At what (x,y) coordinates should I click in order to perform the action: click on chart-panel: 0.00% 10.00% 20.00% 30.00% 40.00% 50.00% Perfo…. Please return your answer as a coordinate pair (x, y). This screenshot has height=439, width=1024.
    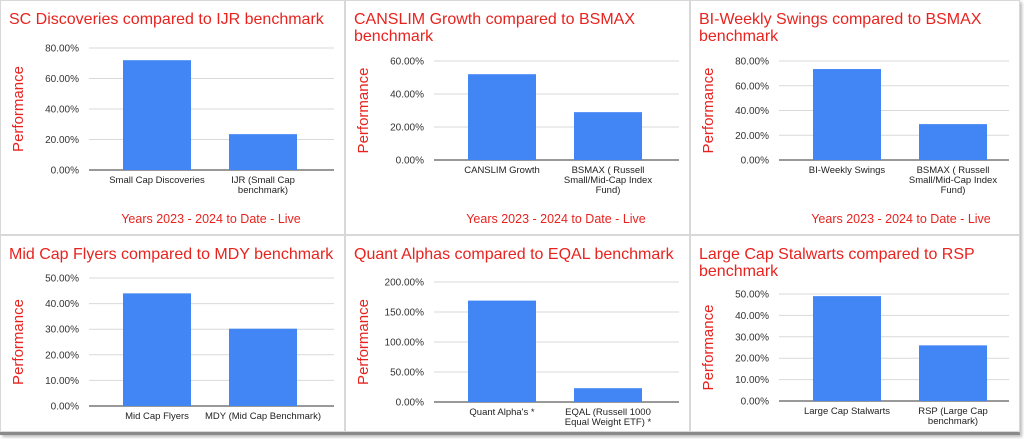
    Looking at the image, I should click on (855, 333).